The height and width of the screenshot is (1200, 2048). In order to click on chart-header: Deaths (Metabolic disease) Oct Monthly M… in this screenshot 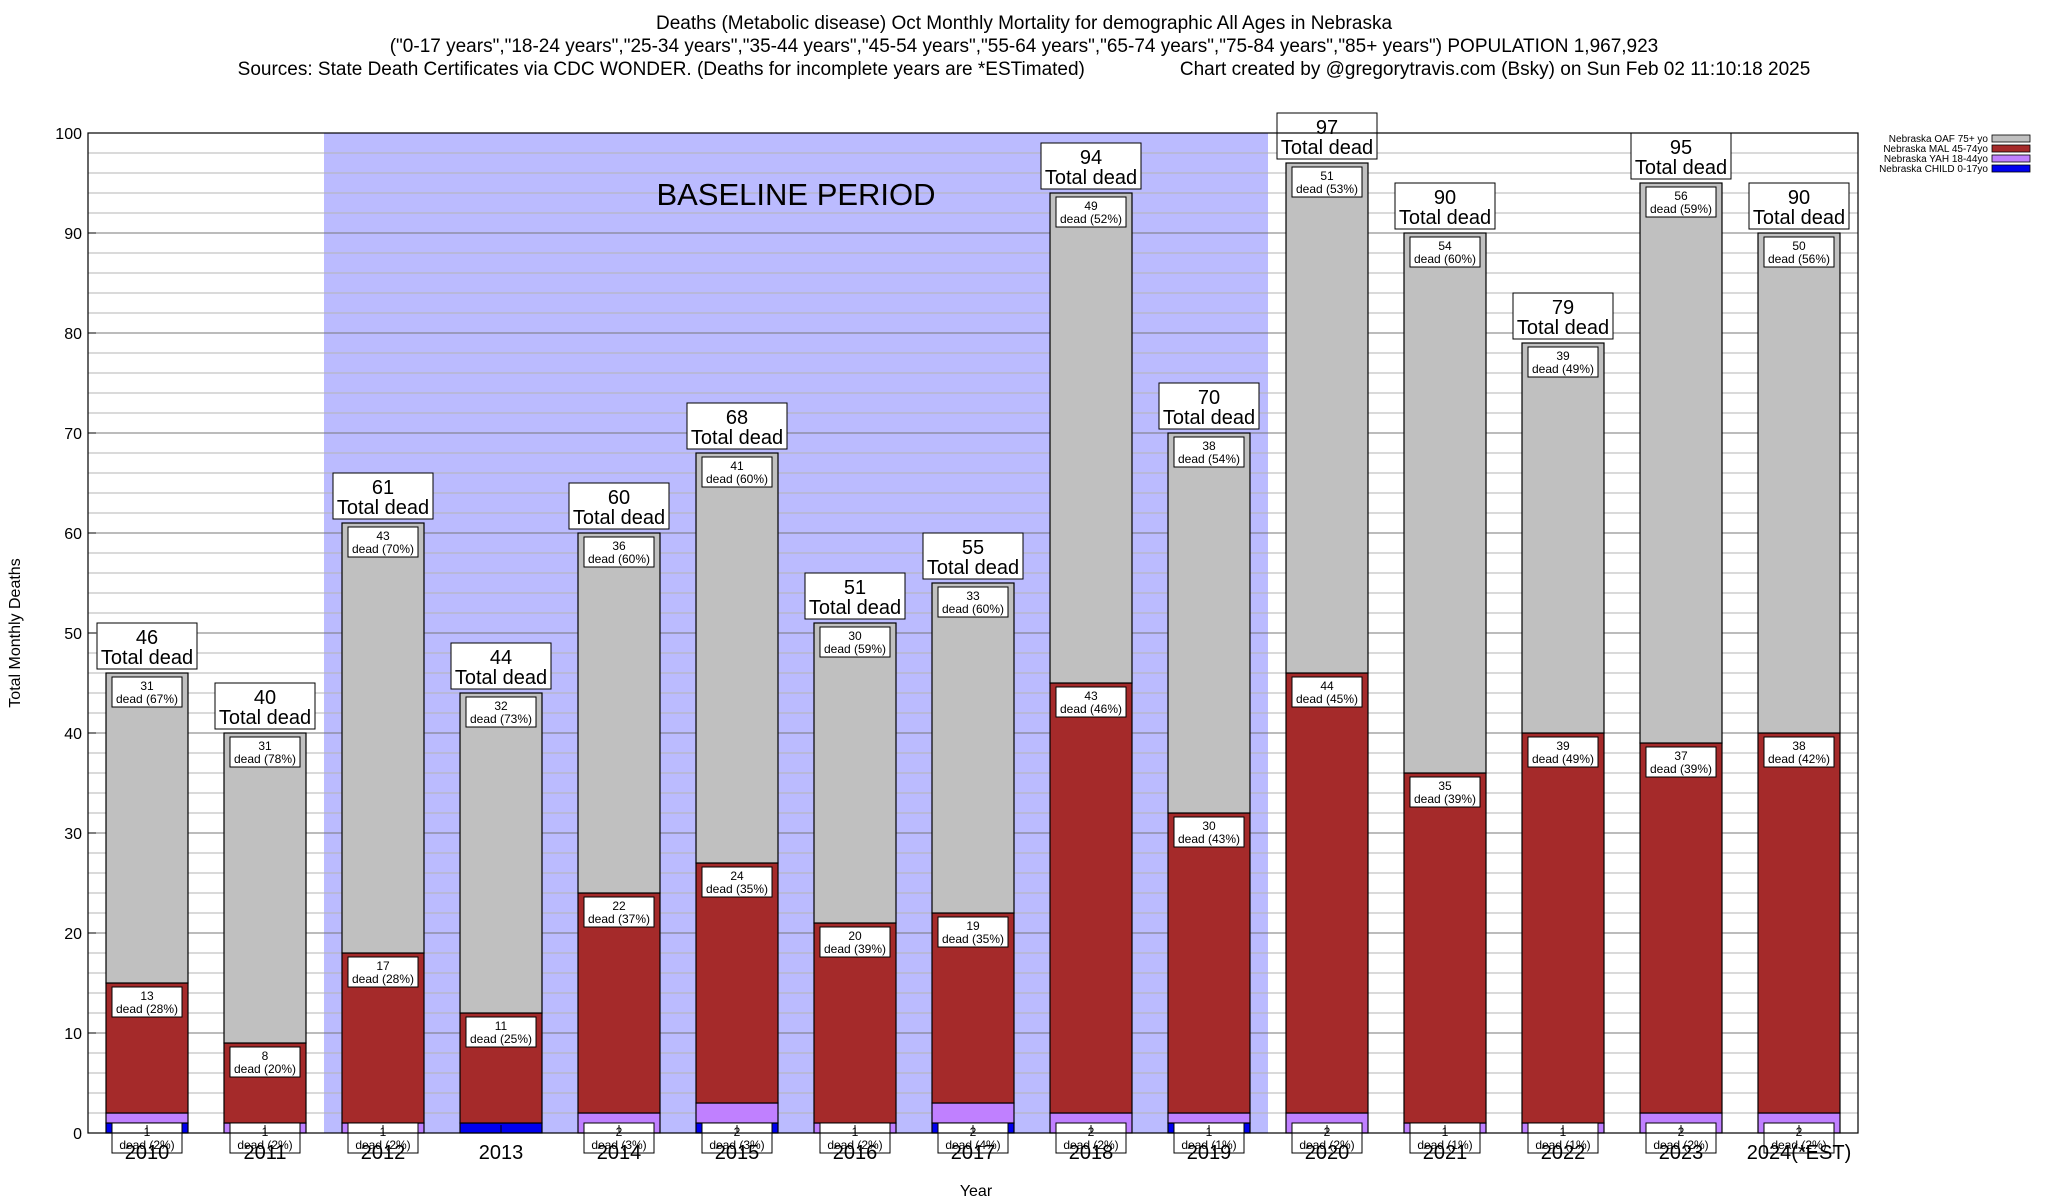, I will do `click(1024, 46)`.